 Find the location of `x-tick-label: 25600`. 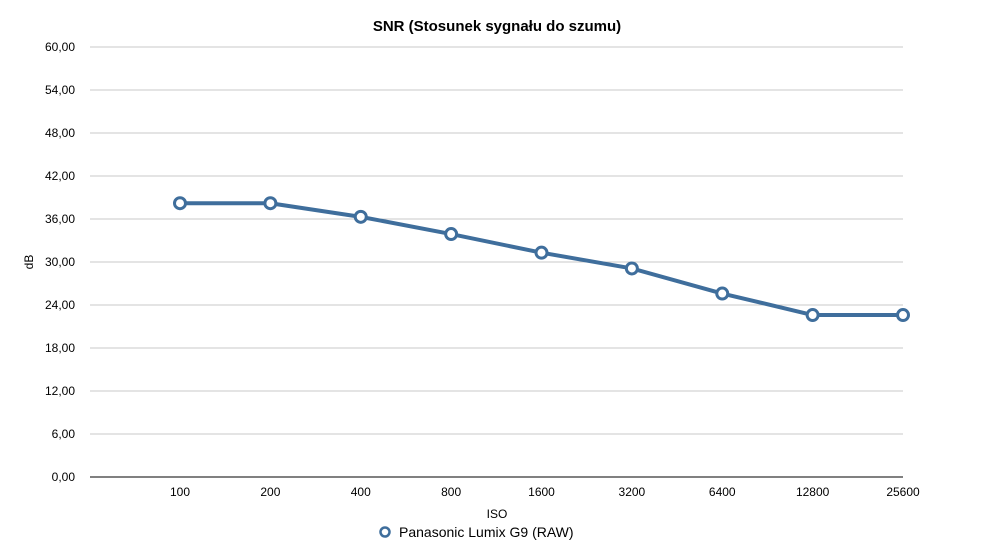

x-tick-label: 25600 is located at coordinates (903, 492).